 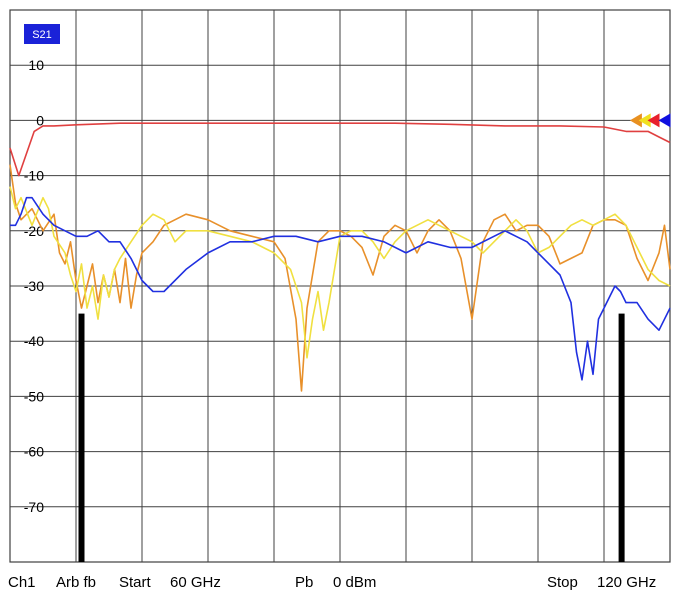 I want to click on footer-start-label: Start, so click(x=135, y=582).